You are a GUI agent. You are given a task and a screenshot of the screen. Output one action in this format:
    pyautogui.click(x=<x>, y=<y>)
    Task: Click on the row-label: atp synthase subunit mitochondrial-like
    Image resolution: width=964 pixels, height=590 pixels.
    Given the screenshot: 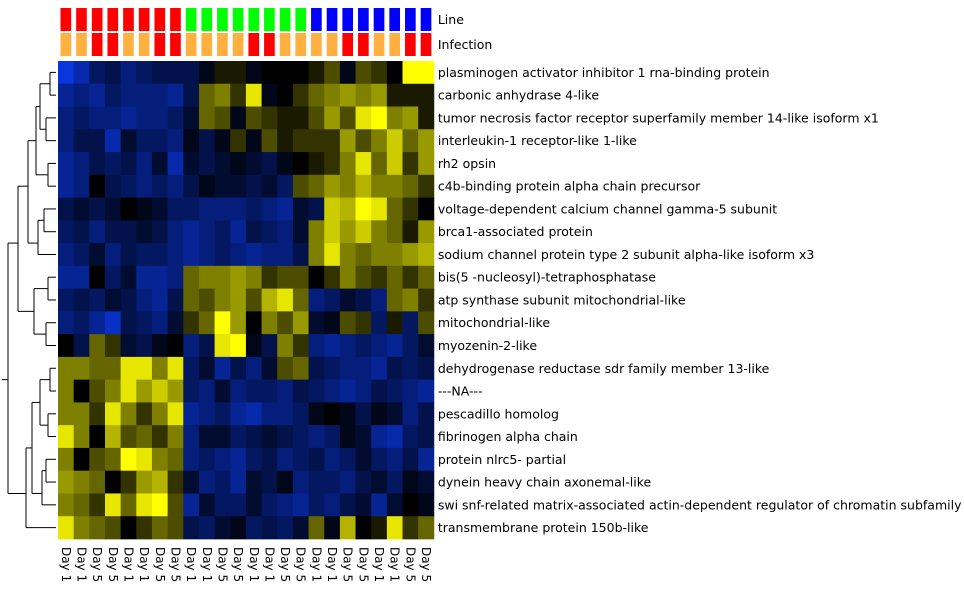 What is the action you would take?
    pyautogui.click(x=562, y=299)
    